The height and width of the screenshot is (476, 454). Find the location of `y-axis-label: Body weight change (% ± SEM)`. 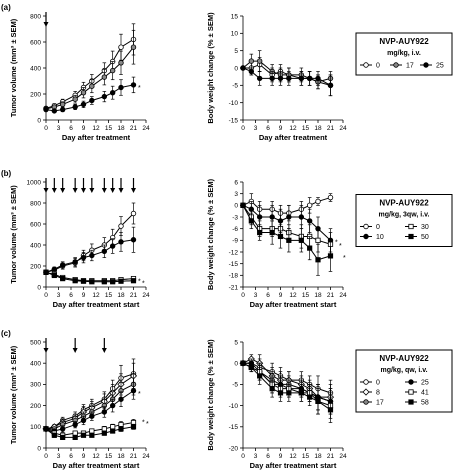

y-axis-label: Body weight change (% ± SEM) is located at coordinates (210, 395).